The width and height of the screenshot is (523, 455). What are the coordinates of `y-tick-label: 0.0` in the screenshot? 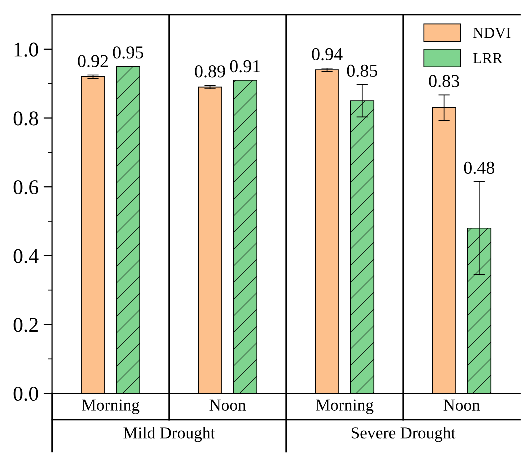 It's located at (26, 394).